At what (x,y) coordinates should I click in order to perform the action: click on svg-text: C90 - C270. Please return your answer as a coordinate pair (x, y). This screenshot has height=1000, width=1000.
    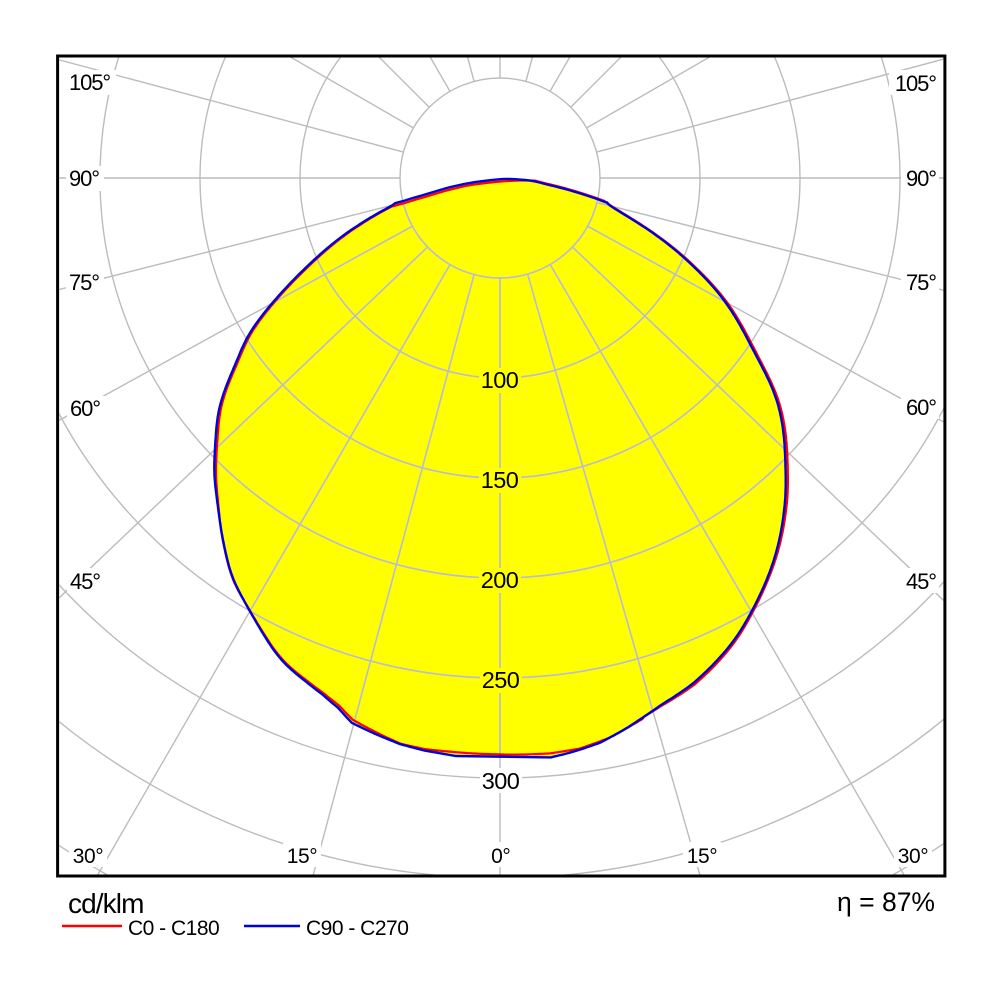
    Looking at the image, I should click on (357, 928).